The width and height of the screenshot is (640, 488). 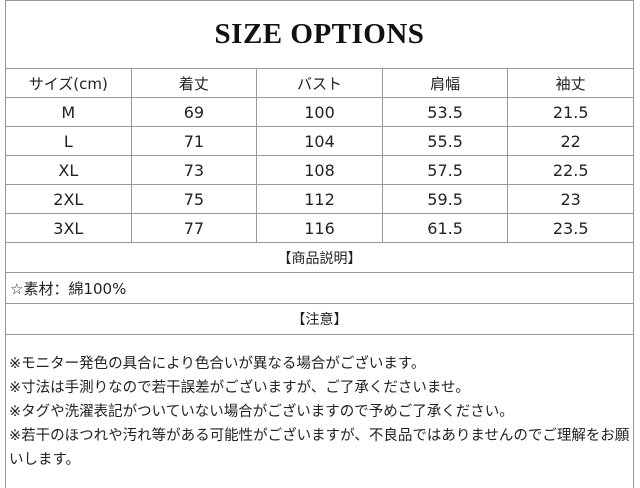 I want to click on cell: 23, so click(x=570, y=199).